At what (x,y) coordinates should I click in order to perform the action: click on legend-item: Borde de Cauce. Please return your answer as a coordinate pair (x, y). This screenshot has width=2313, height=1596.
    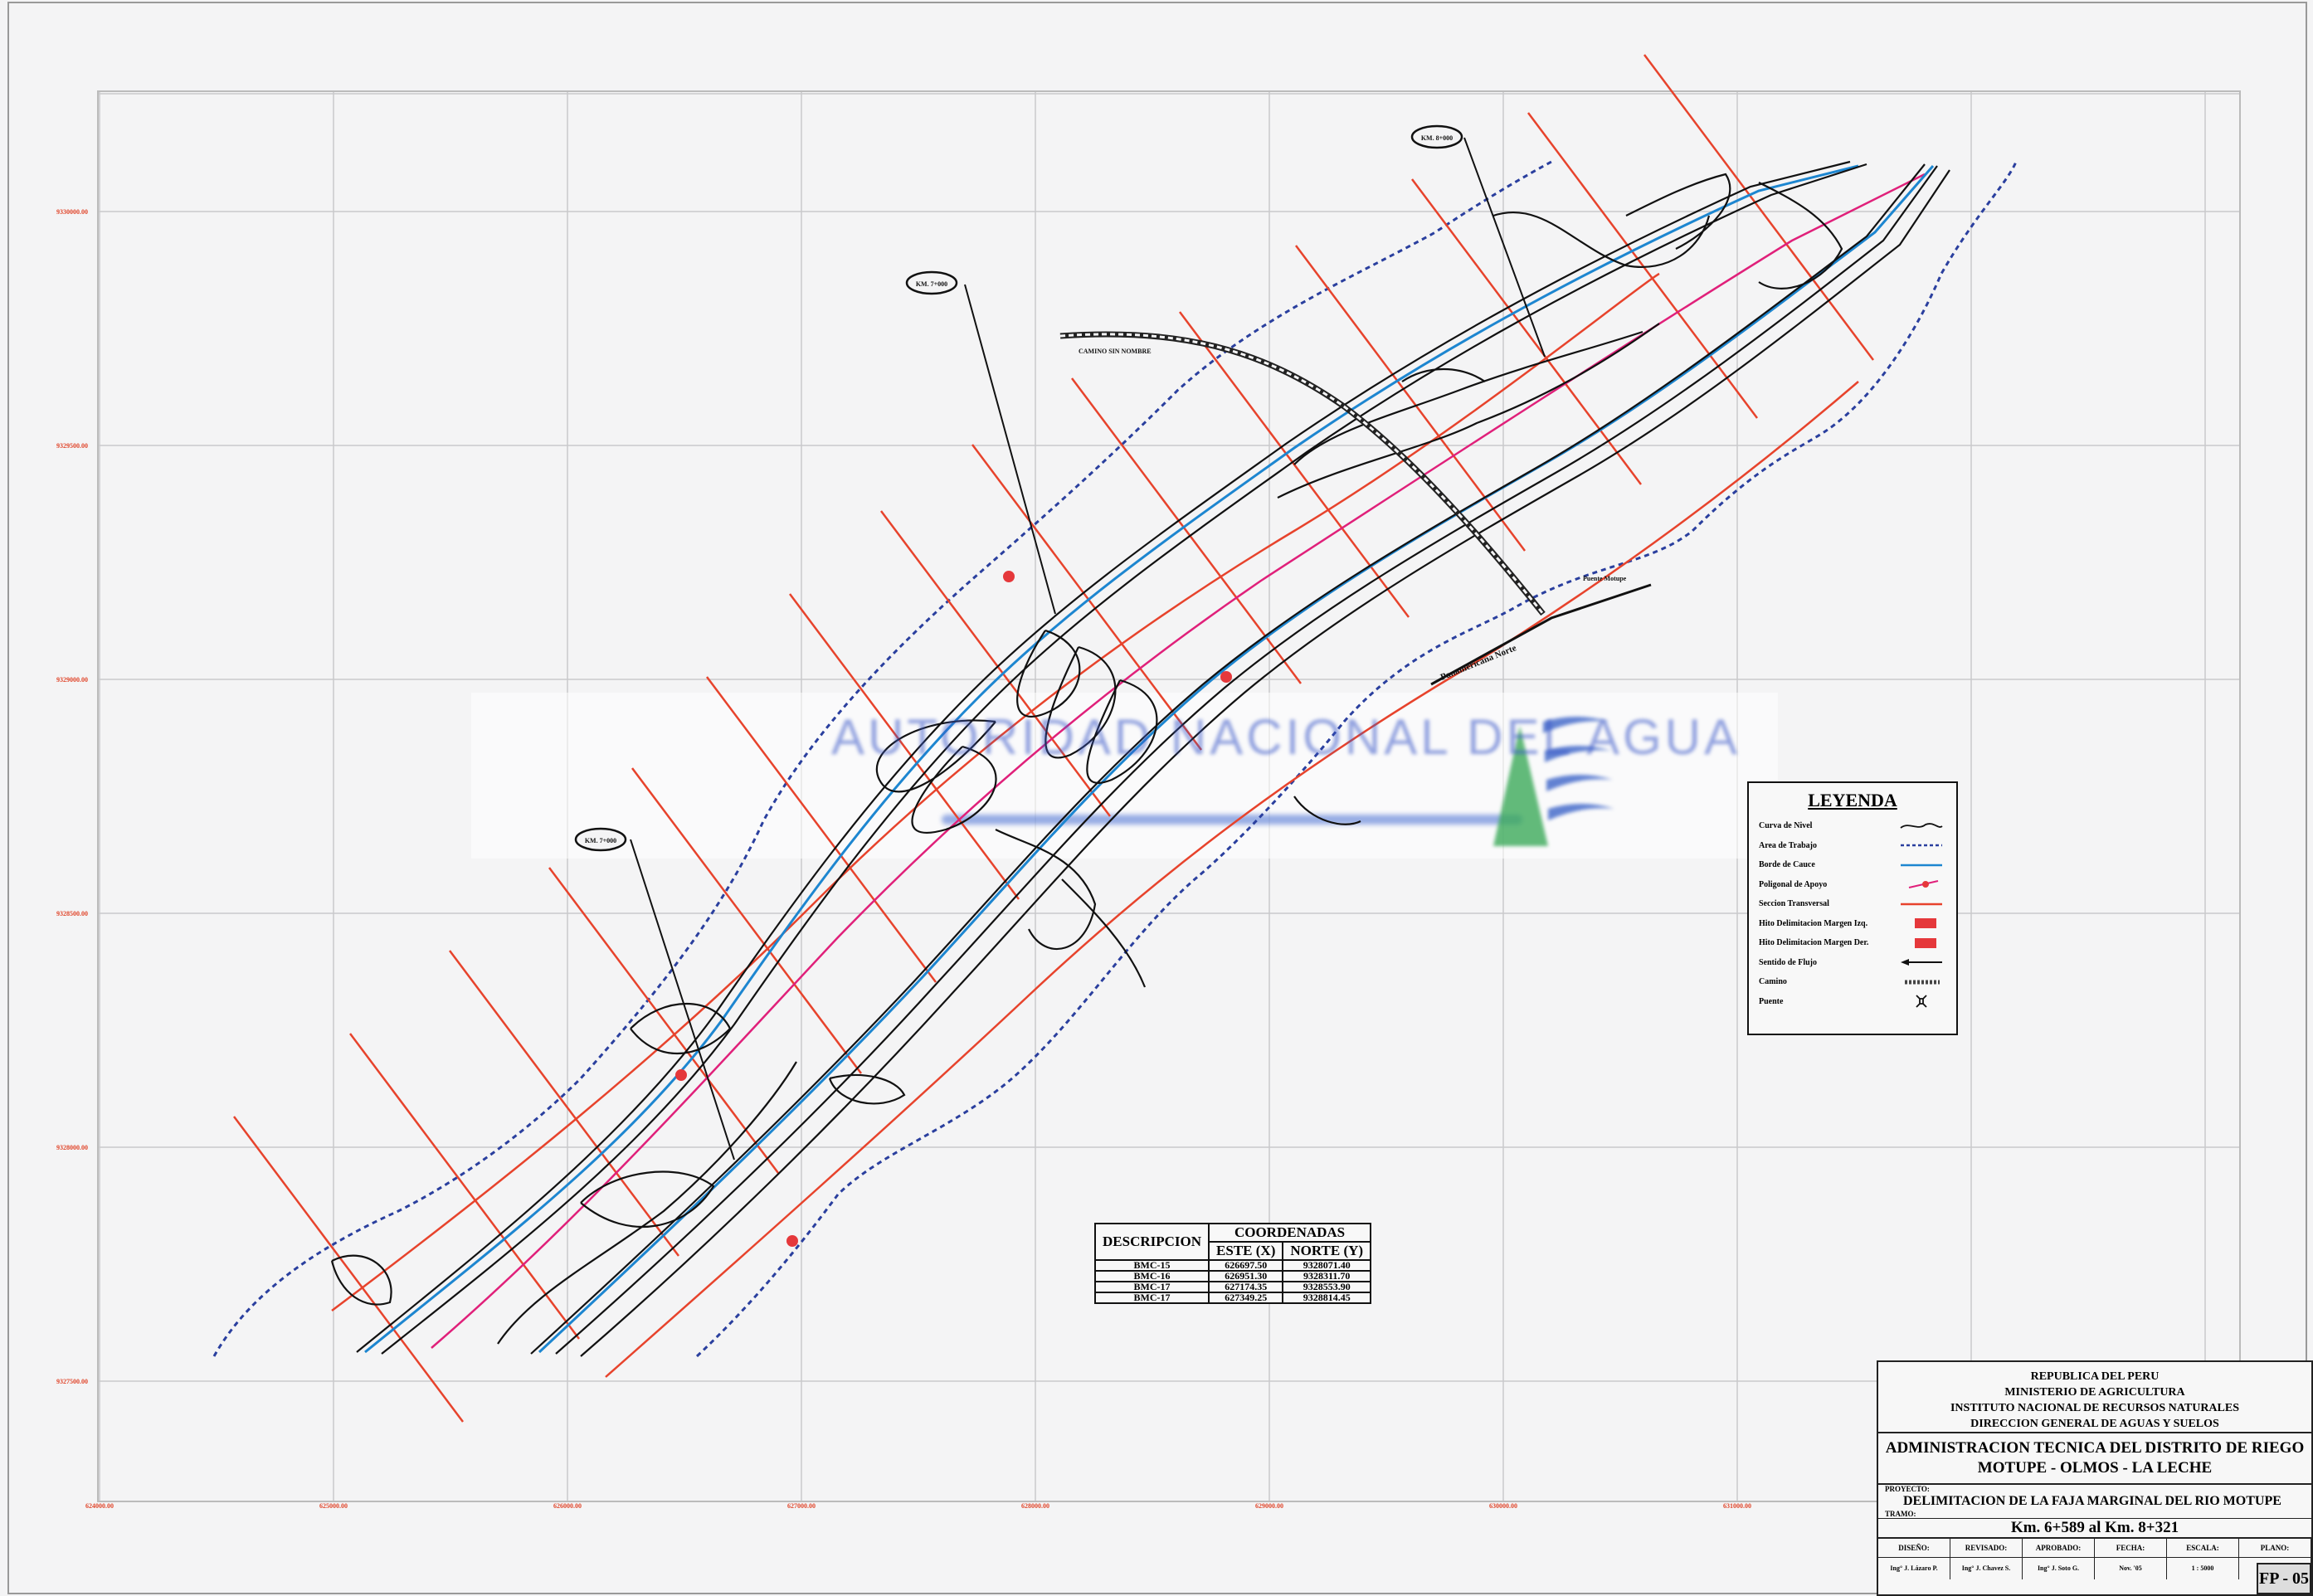
    Looking at the image, I should click on (1852, 865).